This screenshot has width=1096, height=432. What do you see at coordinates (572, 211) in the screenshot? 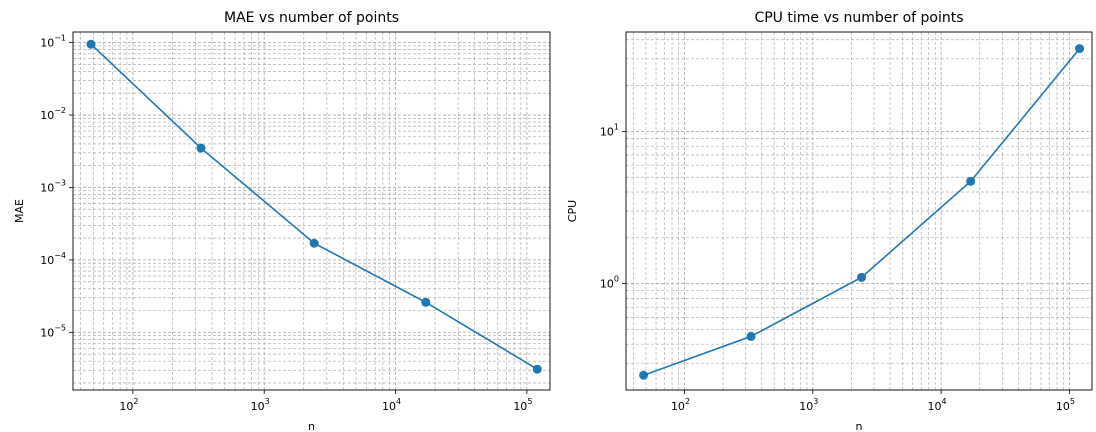
I see `y-axis-label: CPU` at bounding box center [572, 211].